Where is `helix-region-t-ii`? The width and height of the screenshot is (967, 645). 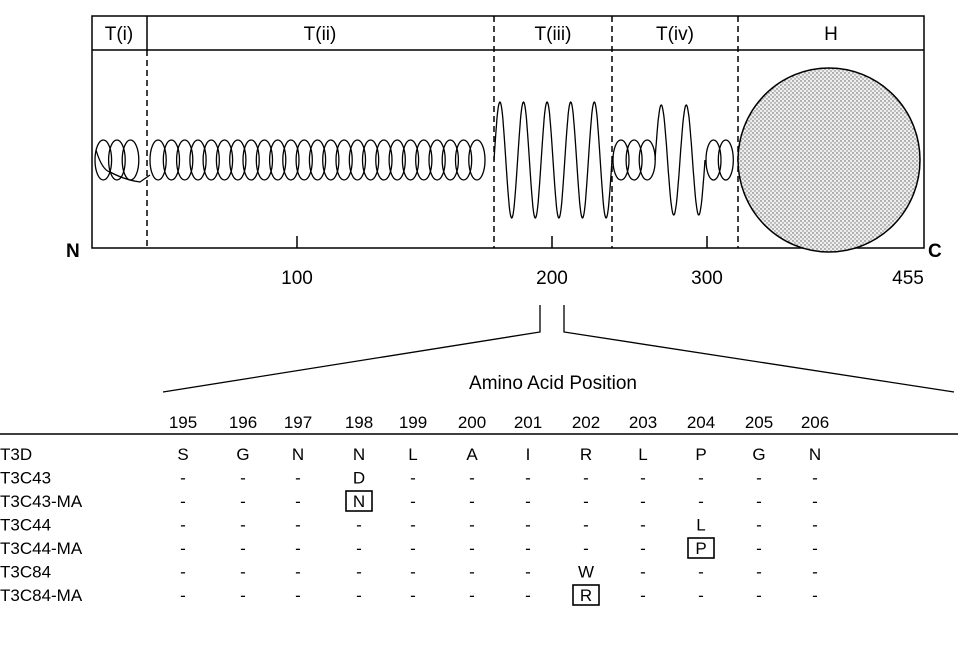 helix-region-t-ii is located at coordinates (317, 160).